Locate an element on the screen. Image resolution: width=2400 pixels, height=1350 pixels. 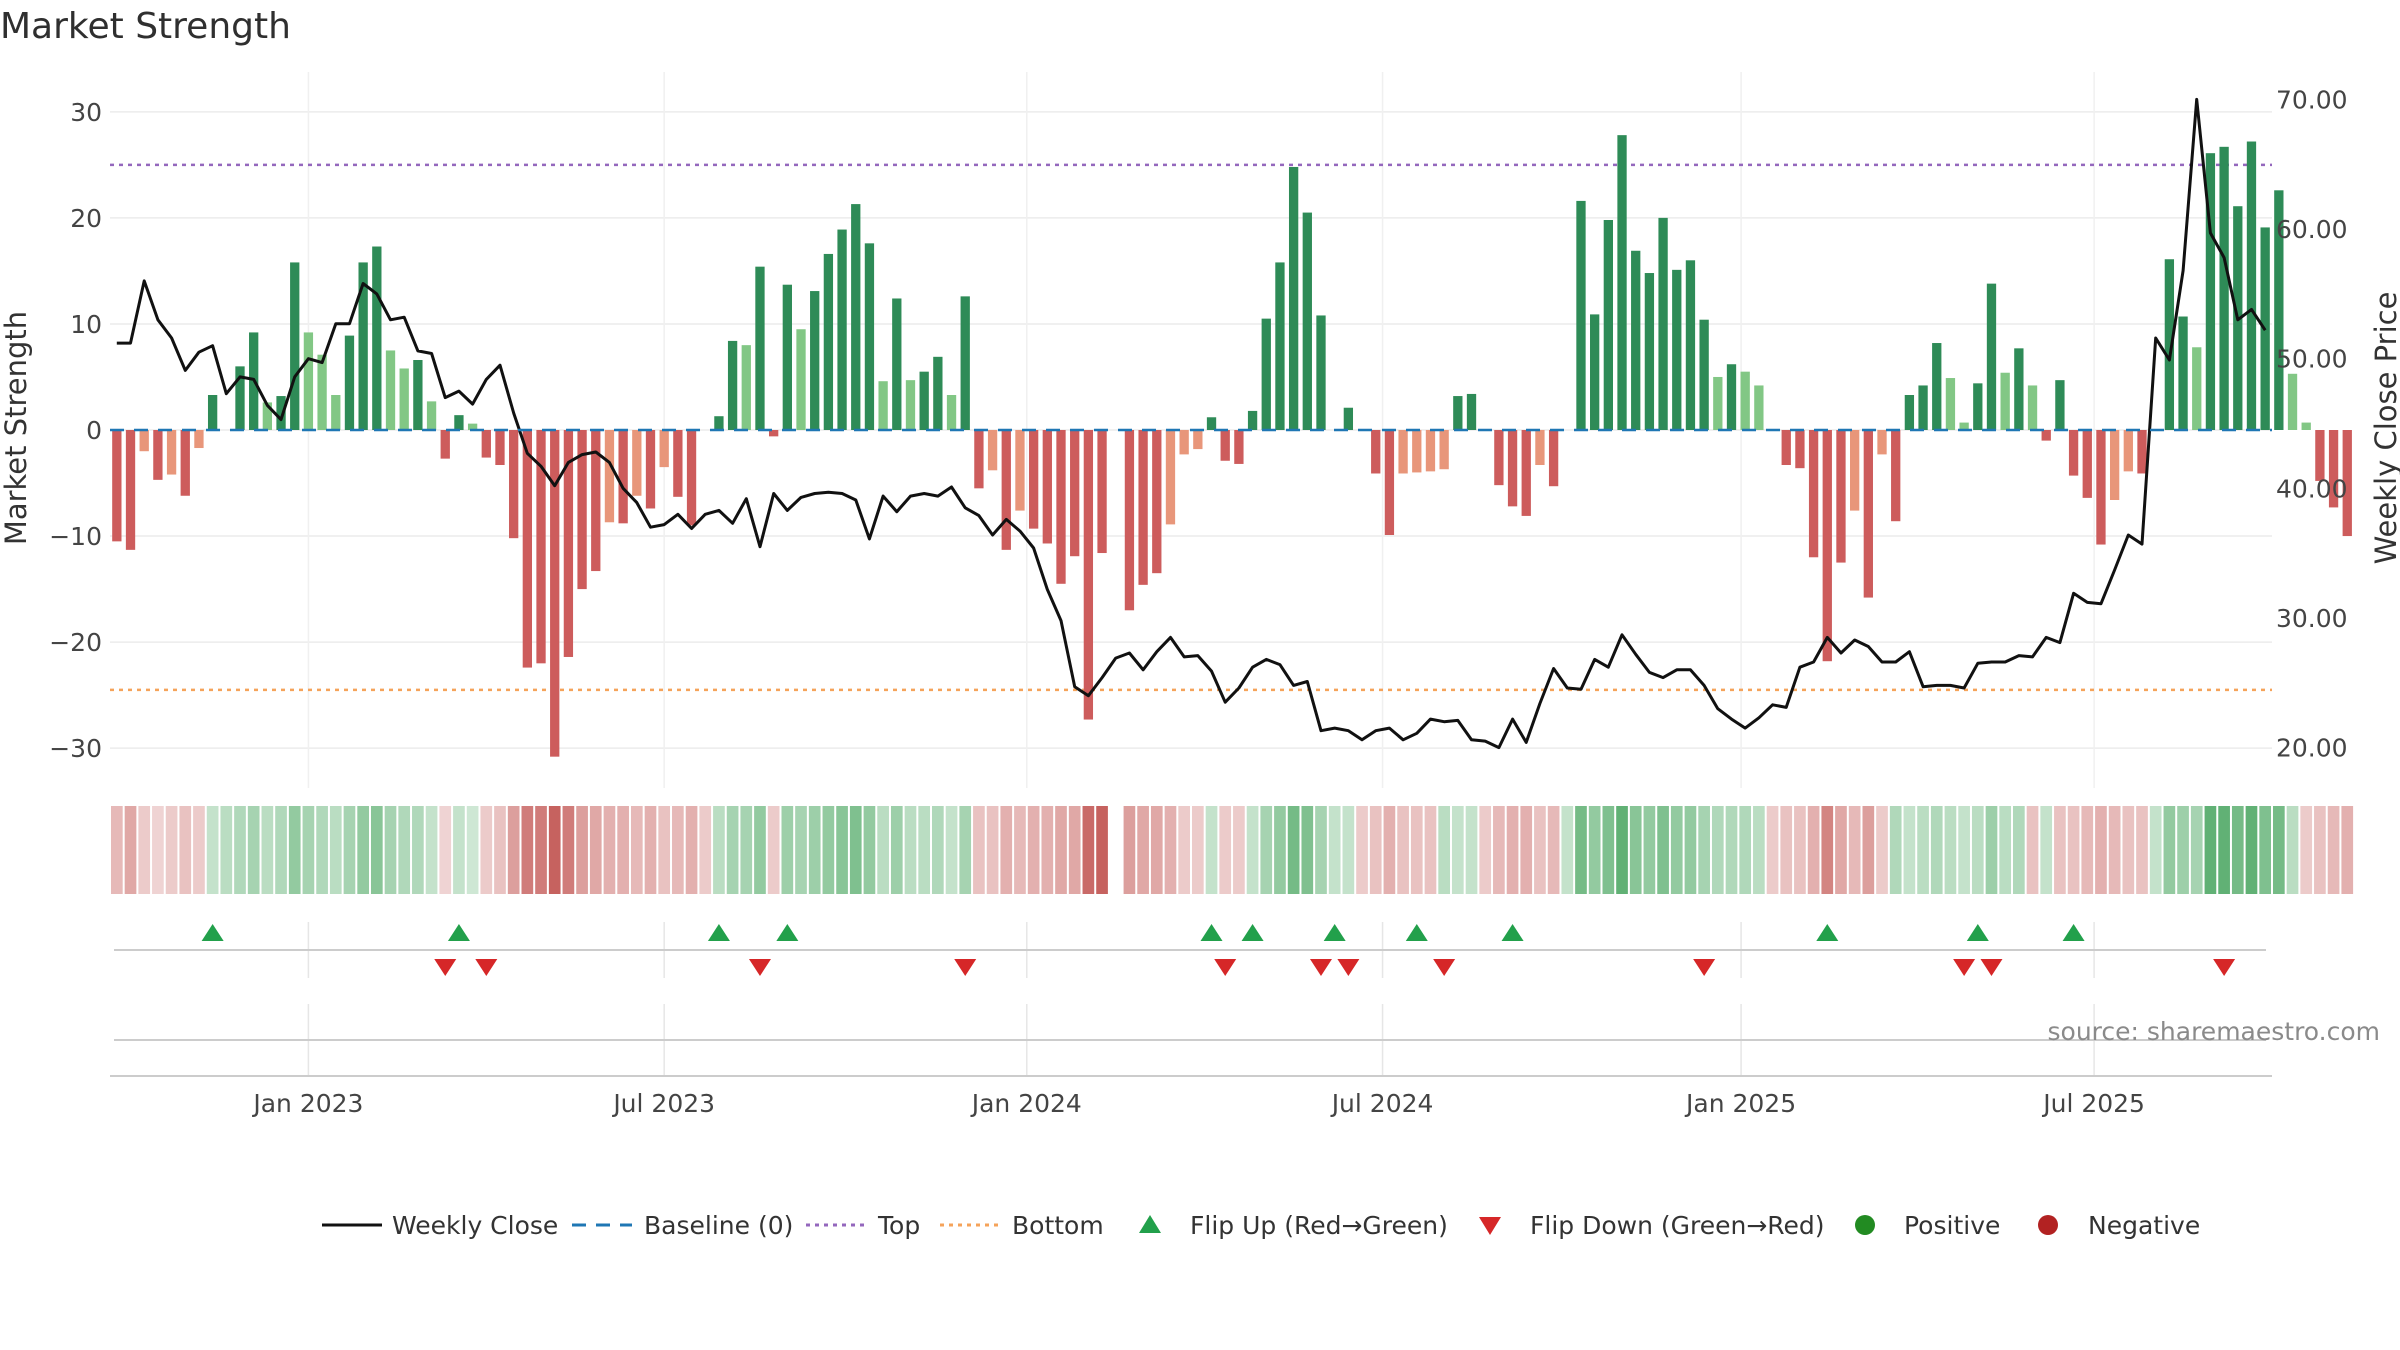
legend-label: Flip Up (Red→Green) is located at coordinates (1319, 1225).